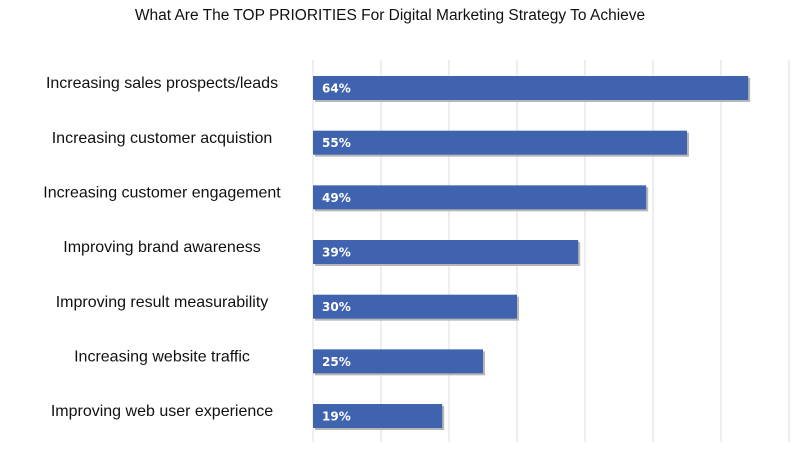 The image size is (800, 450). Describe the element at coordinates (336, 362) in the screenshot. I see `bar-value-label: 25%` at that location.